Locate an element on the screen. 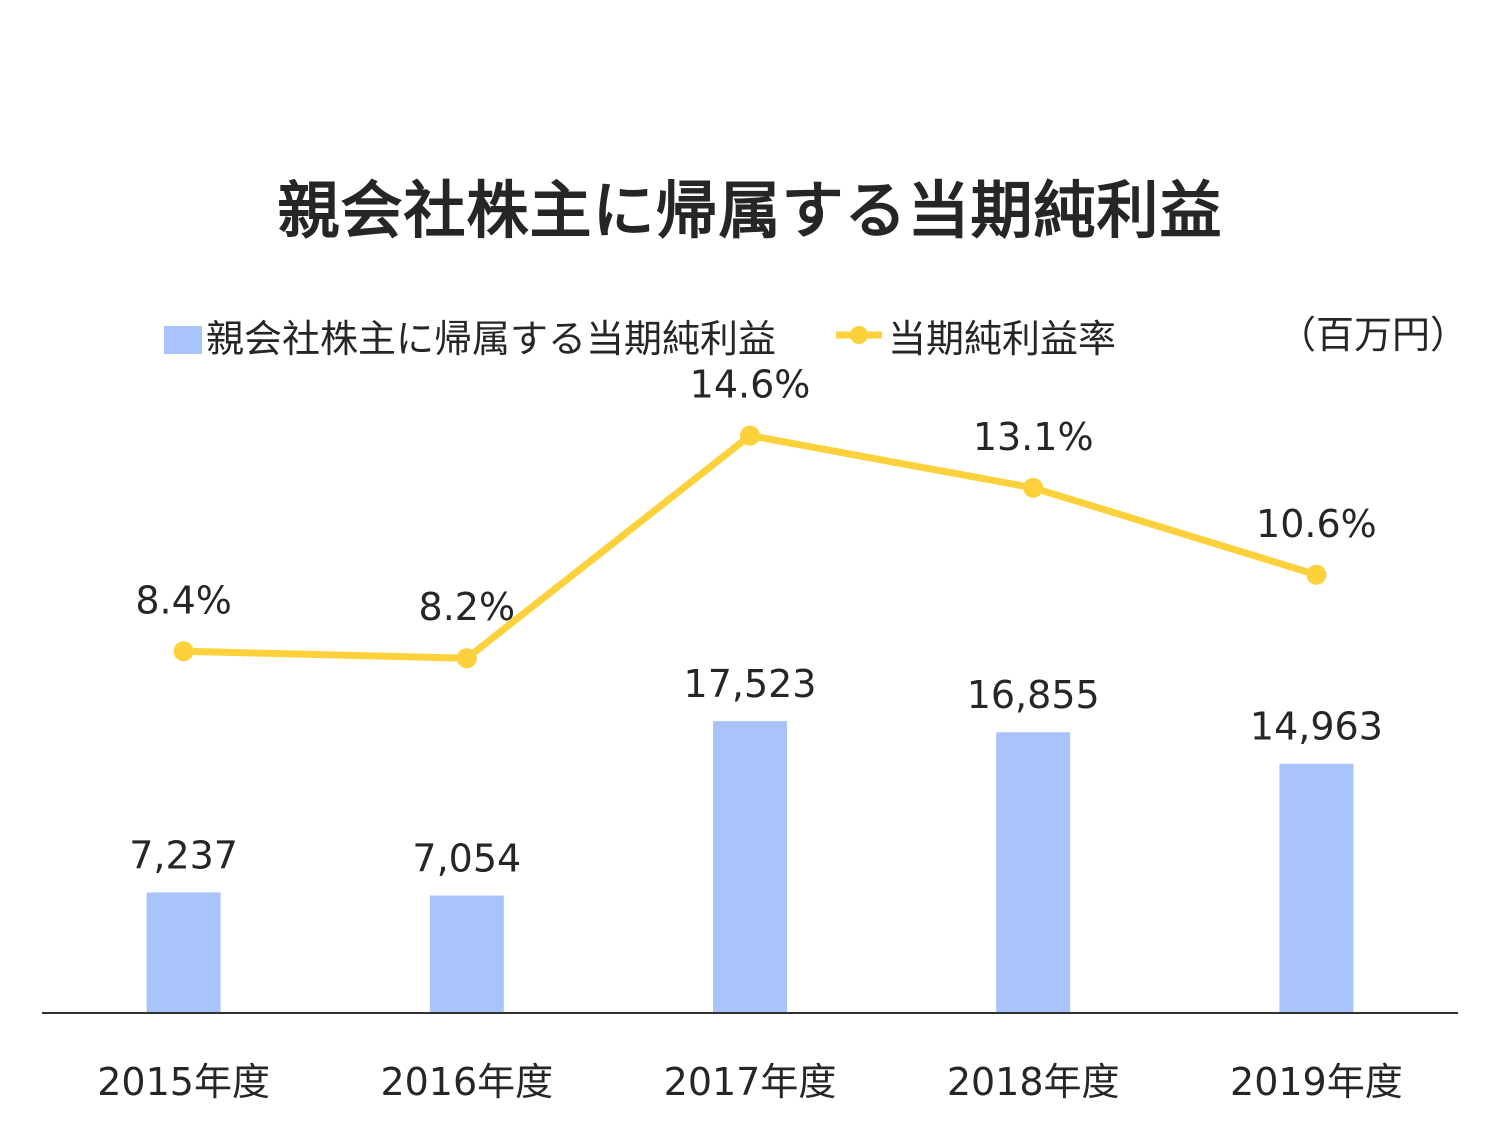 The image size is (1500, 1128). x-tick-label-1: 2016年度 is located at coordinates (466, 1082).